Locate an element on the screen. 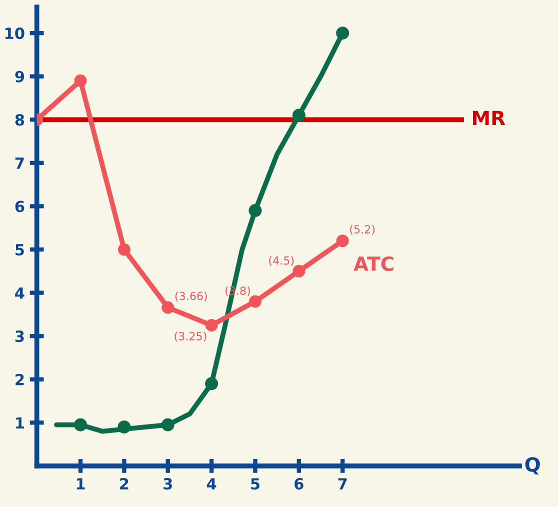 The height and width of the screenshot is (507, 558). x-tick-label: 1 is located at coordinates (80, 484).